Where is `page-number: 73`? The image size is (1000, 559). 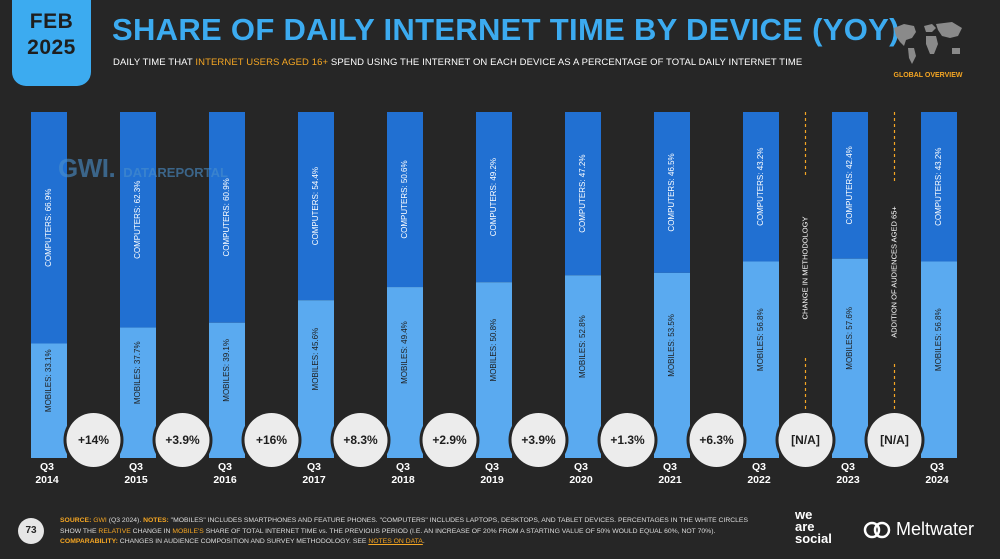 page-number: 73 is located at coordinates (31, 531).